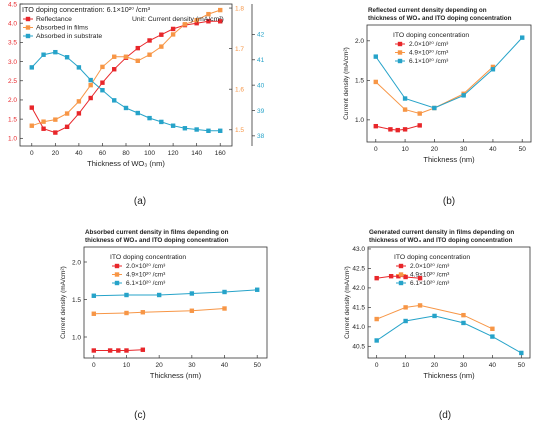 This screenshot has height=429, width=550. I want to click on chart-title: Reflected current density depending on, so click(427, 10).